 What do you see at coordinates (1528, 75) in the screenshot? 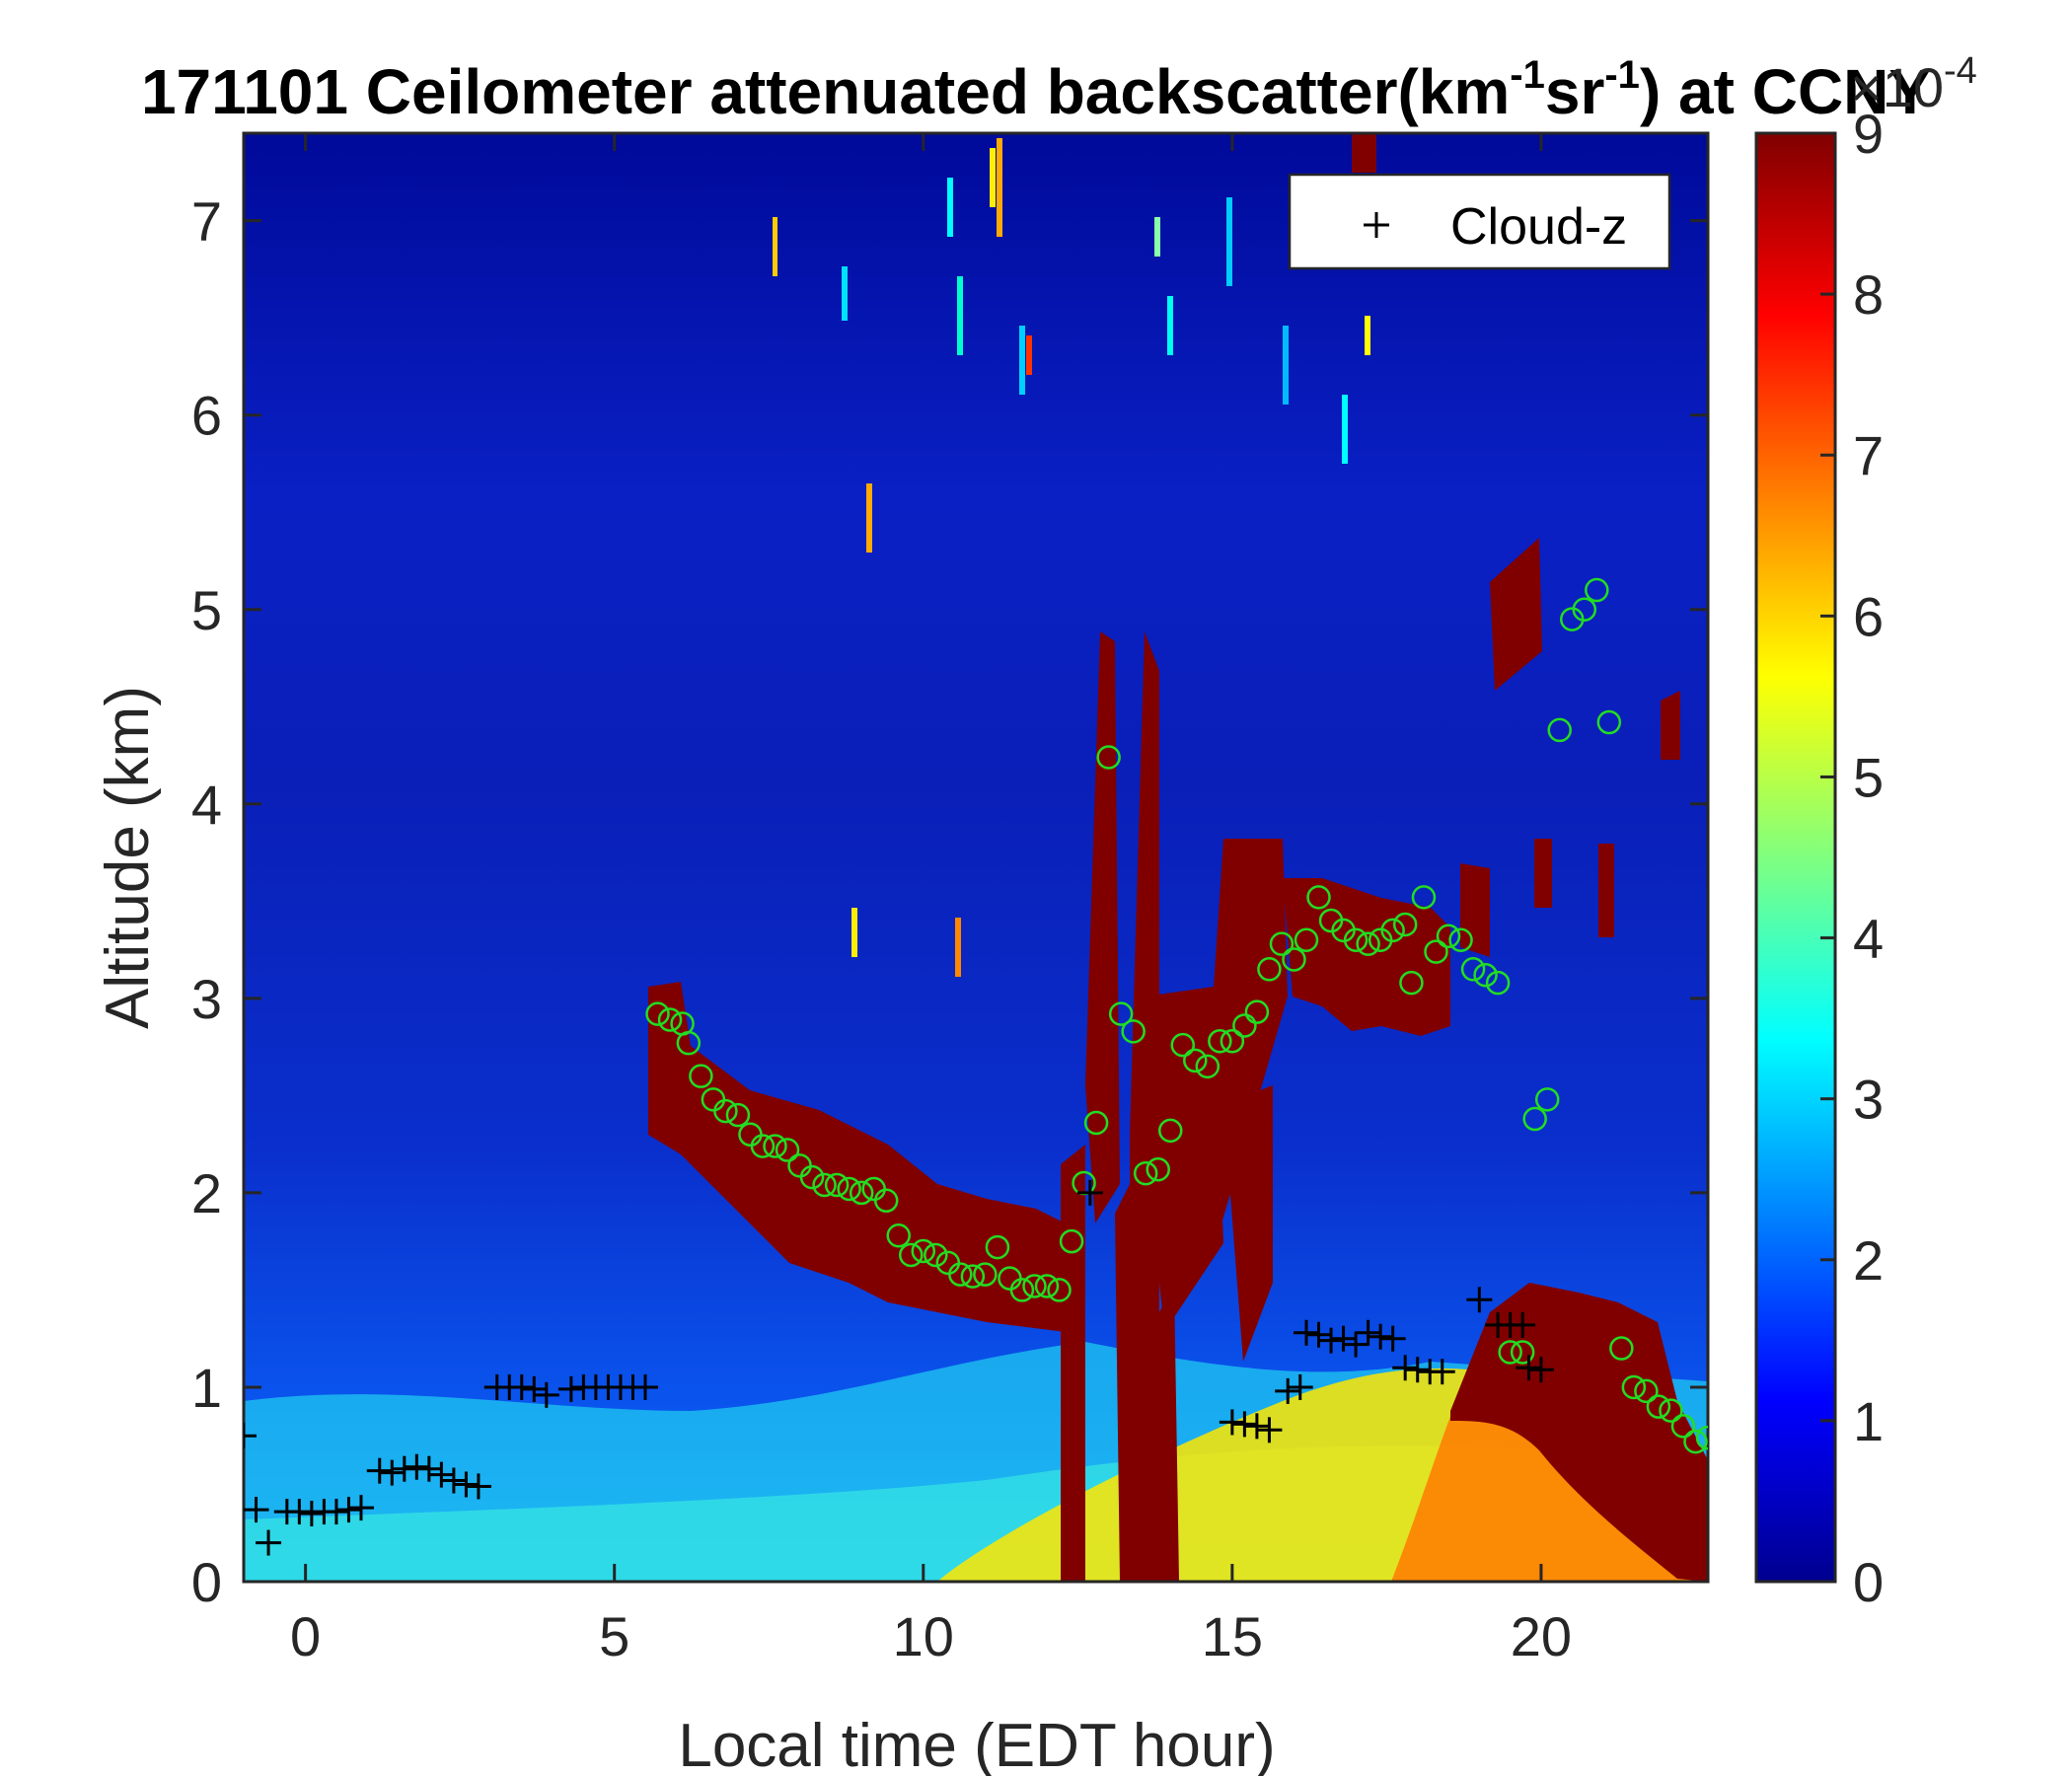
I see `title-sup-1: -1` at bounding box center [1528, 75].